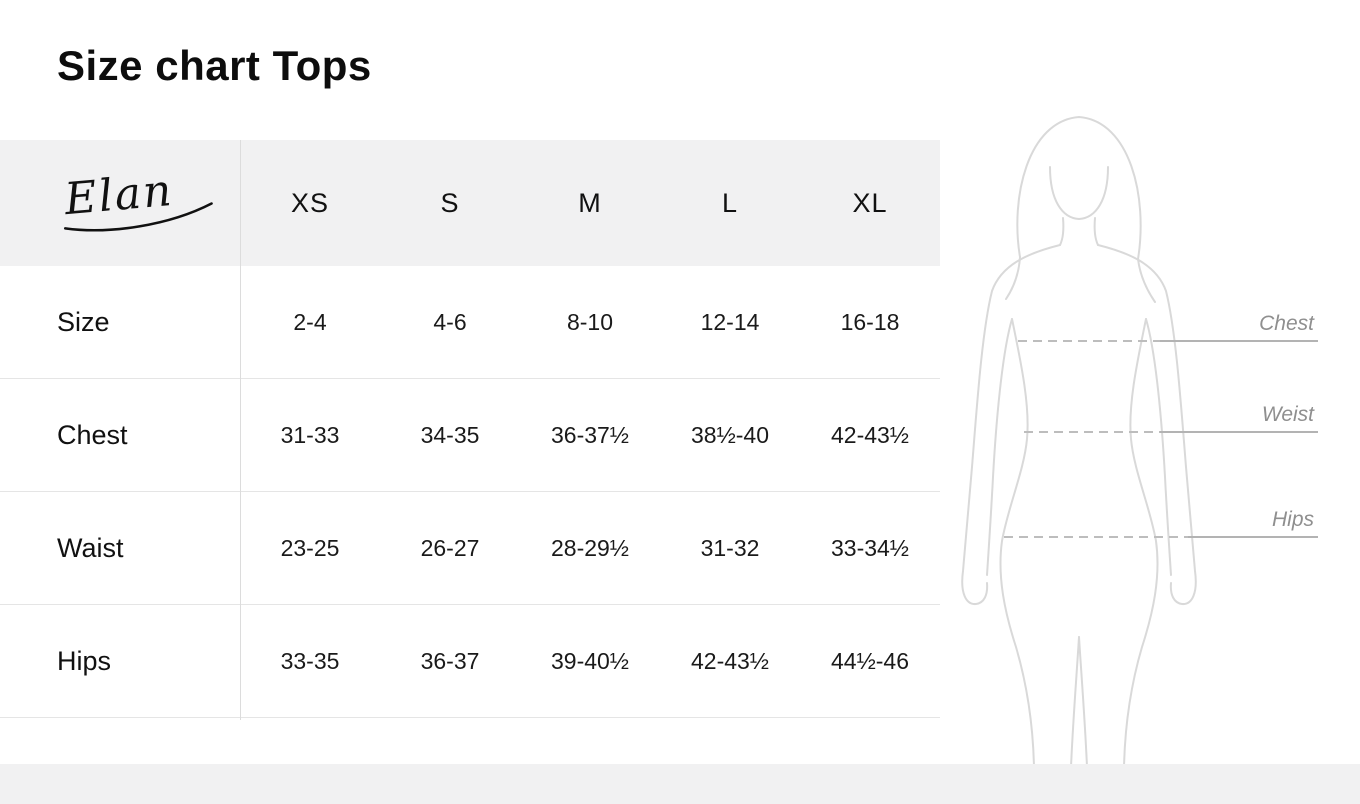  Describe the element at coordinates (310, 660) in the screenshot. I see `hips-value-xs: 33-35` at that location.